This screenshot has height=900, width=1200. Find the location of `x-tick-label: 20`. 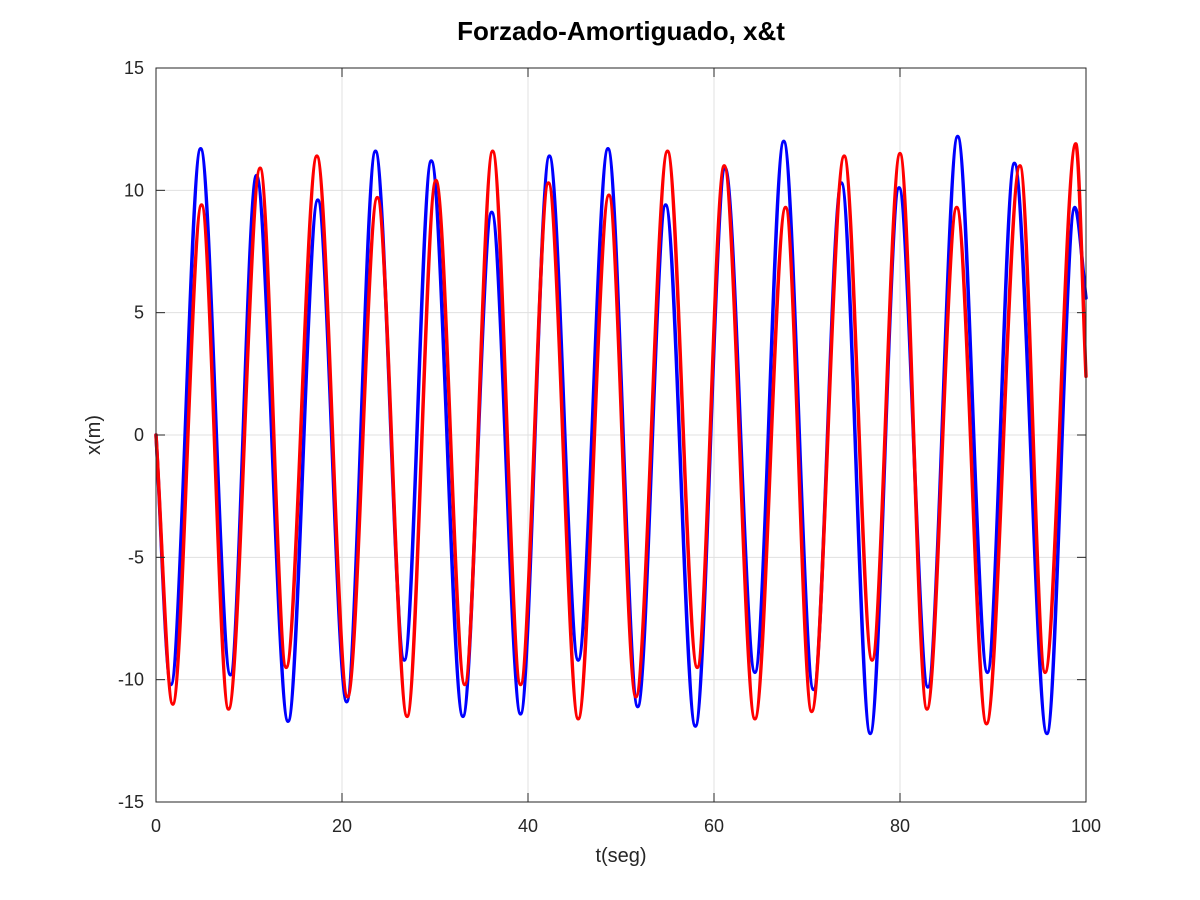

x-tick-label: 20 is located at coordinates (342, 826).